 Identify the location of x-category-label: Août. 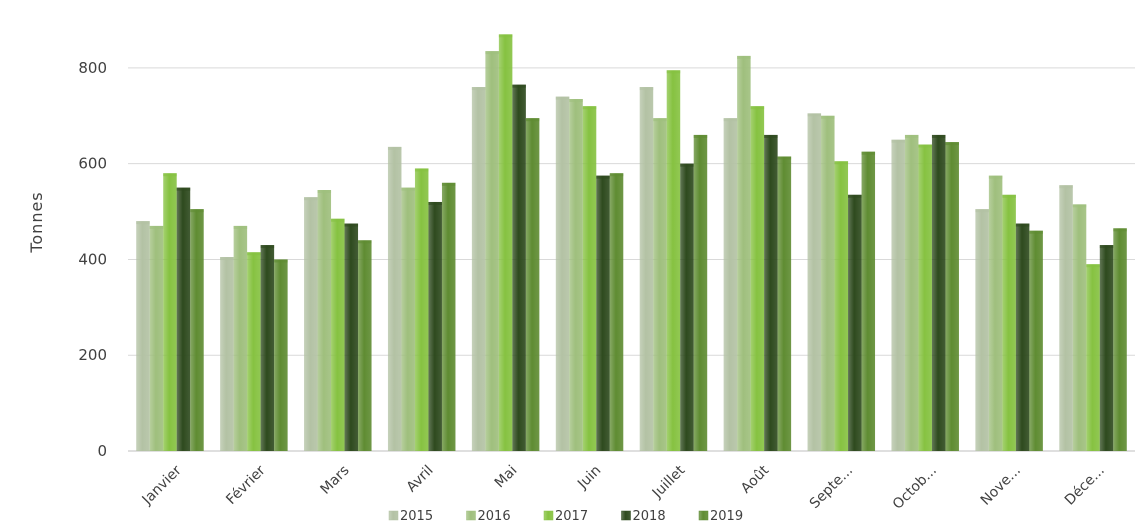
(755, 479).